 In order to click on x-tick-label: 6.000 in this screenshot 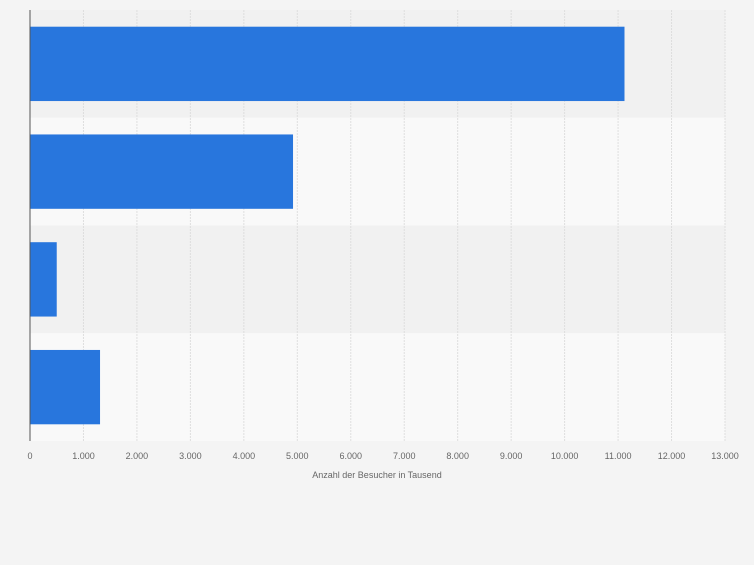, I will do `click(351, 456)`.